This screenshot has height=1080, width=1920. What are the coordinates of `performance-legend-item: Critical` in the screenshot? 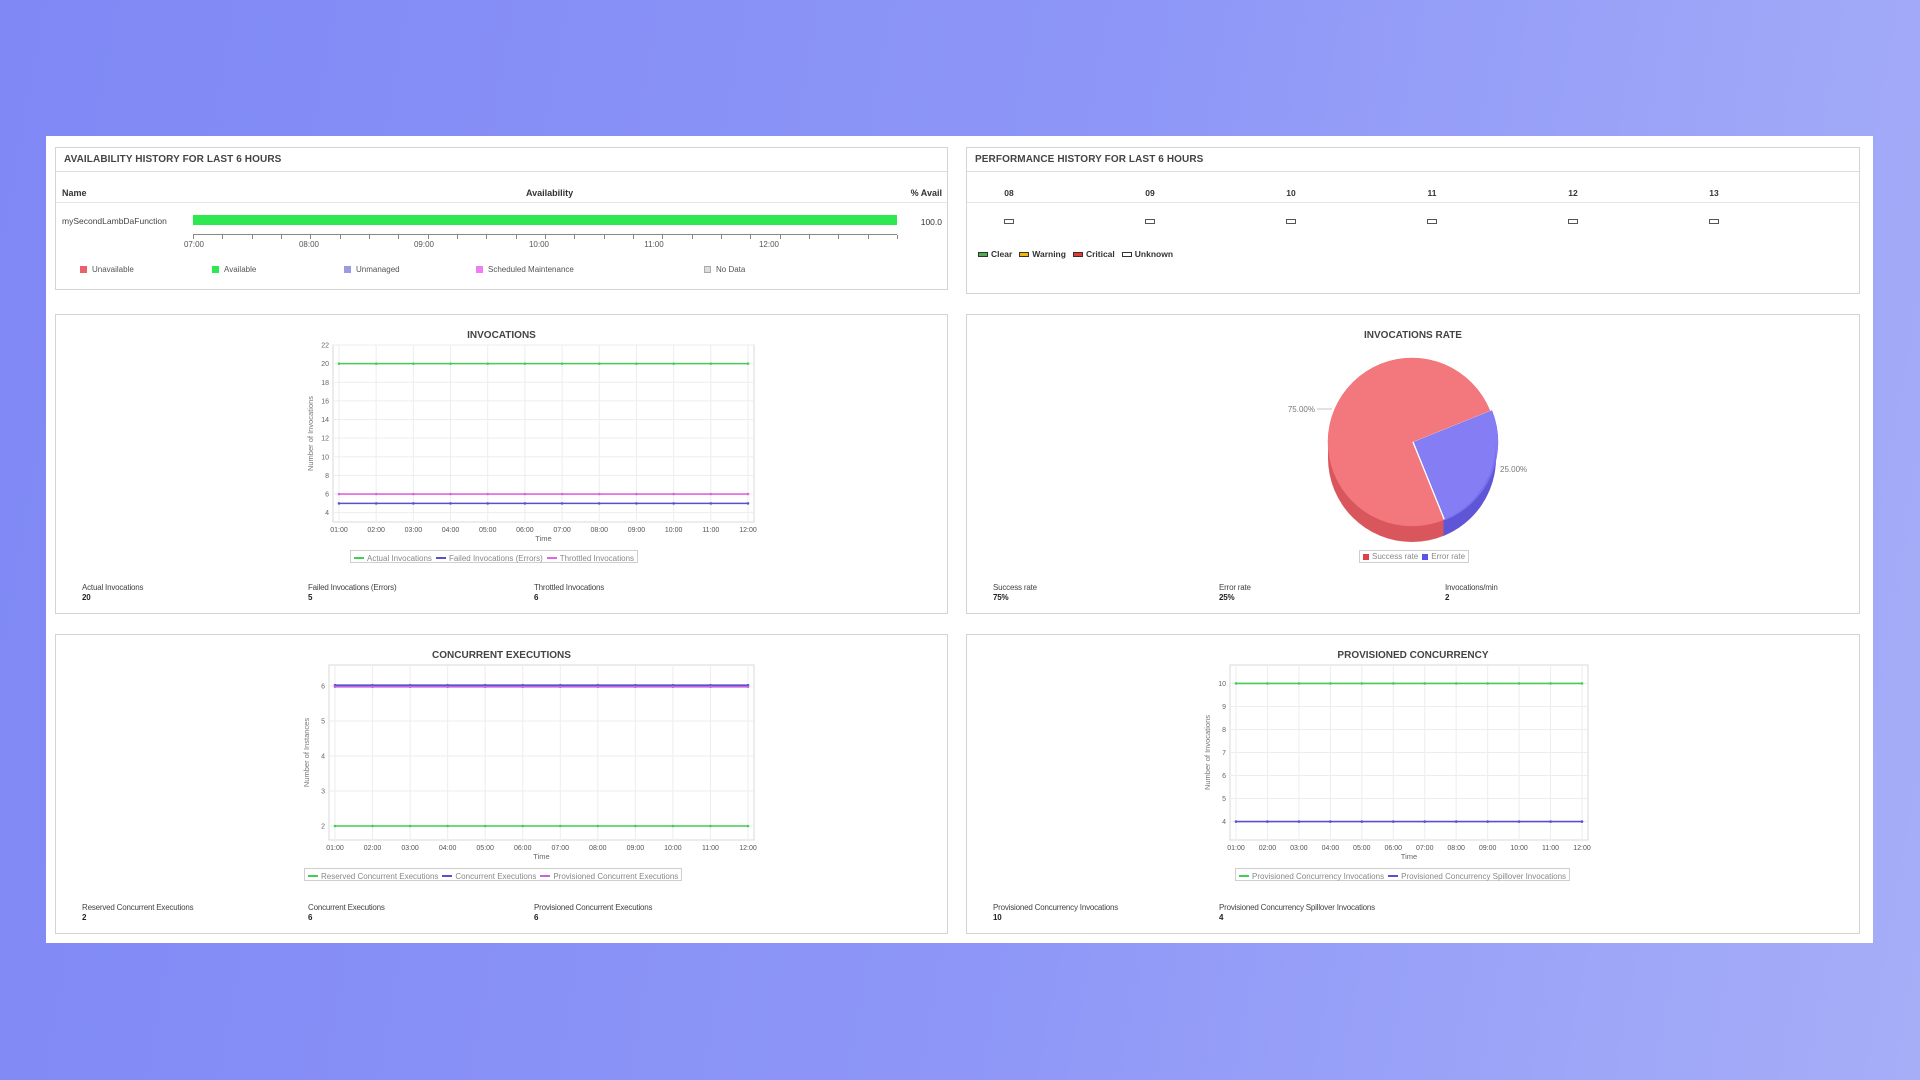 It's located at (1093, 254).